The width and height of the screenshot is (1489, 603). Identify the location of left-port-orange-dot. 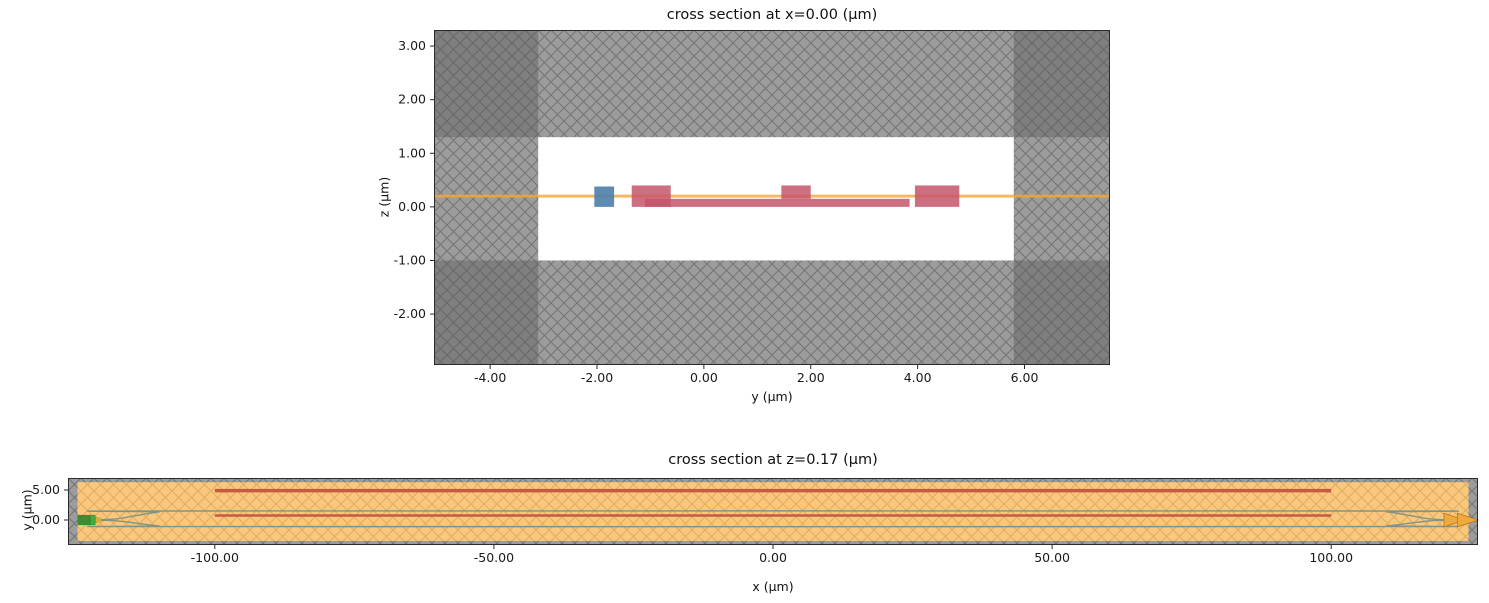
(98, 520).